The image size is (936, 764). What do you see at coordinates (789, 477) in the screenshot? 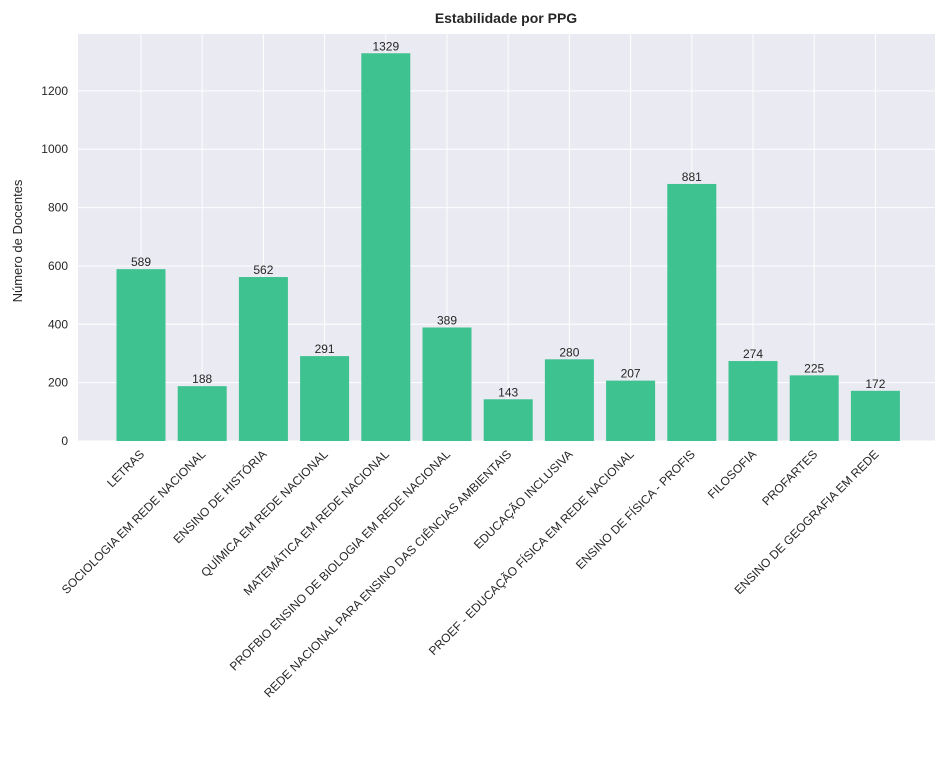
I see `x-tick-label: PROFARTES` at bounding box center [789, 477].